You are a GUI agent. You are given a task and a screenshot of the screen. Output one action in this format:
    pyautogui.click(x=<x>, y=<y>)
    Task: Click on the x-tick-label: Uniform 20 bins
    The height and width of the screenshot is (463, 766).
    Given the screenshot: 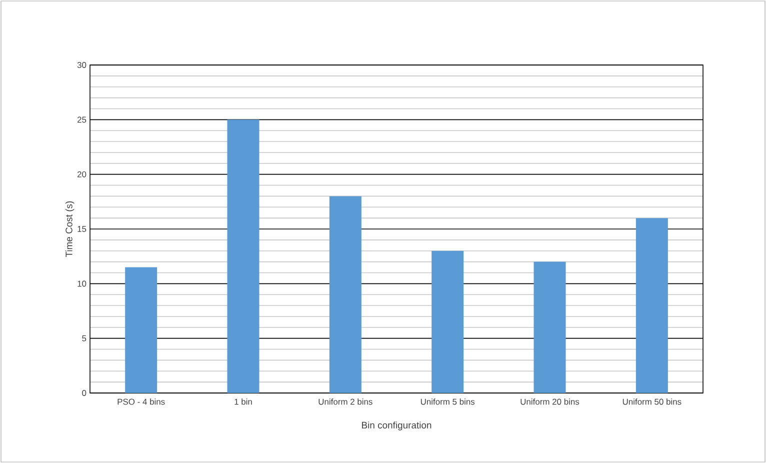 What is the action you would take?
    pyautogui.click(x=550, y=401)
    